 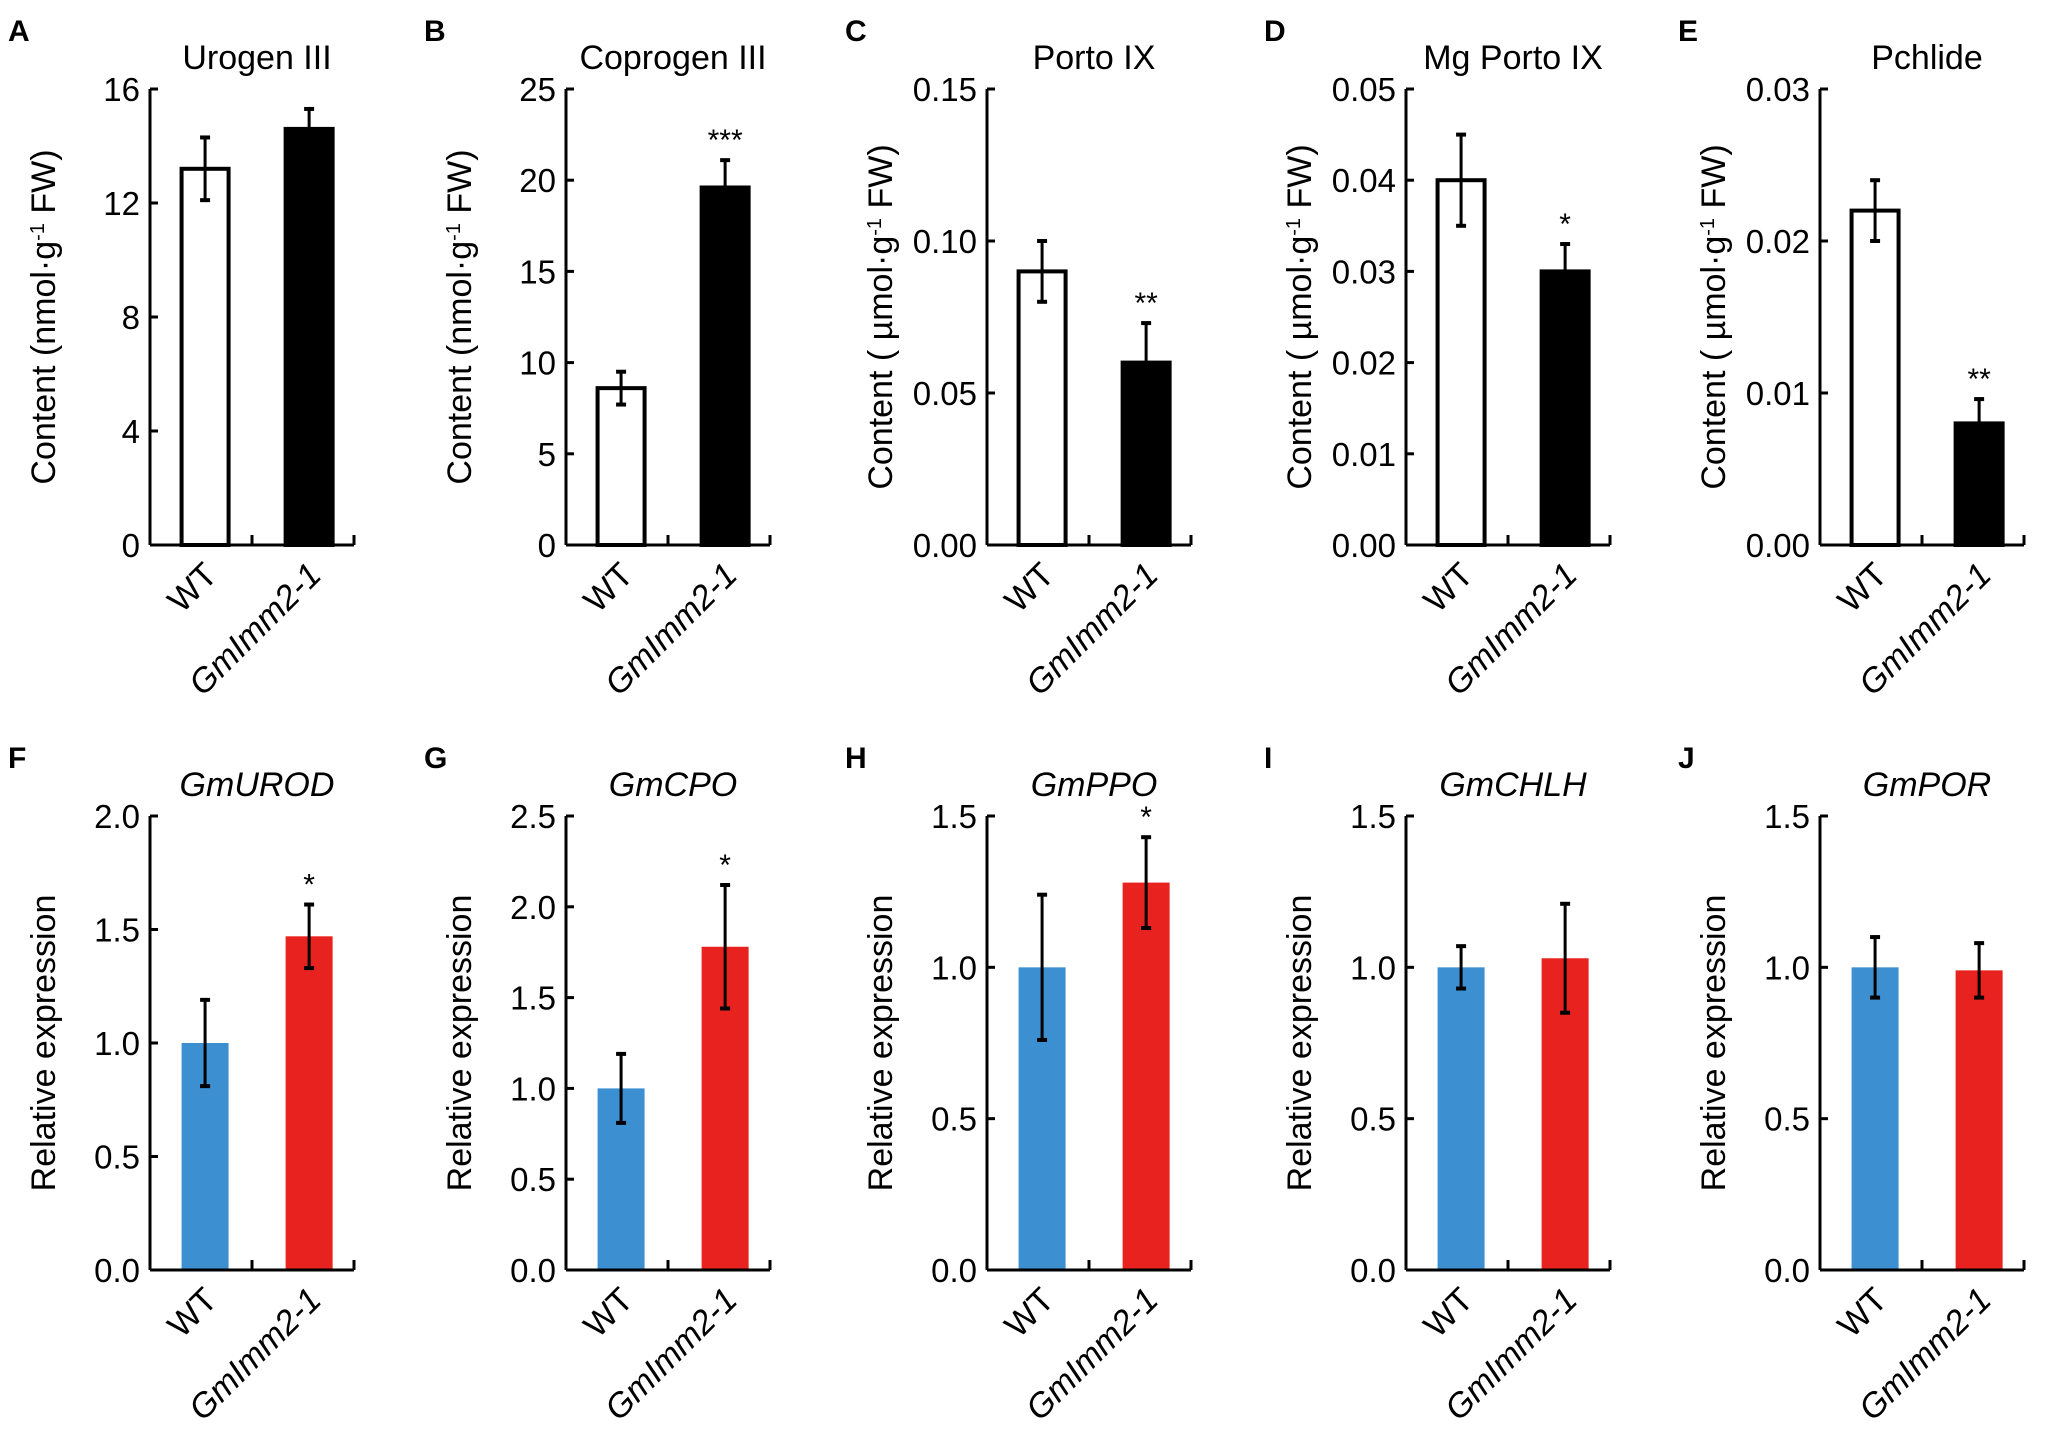 What do you see at coordinates (131, 431) in the screenshot?
I see `y-tick-label: 4` at bounding box center [131, 431].